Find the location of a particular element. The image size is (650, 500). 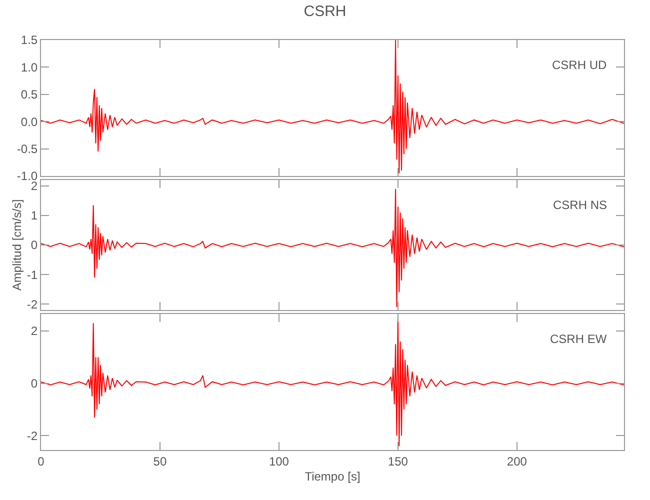

x-tick-label: 200 is located at coordinates (517, 461).